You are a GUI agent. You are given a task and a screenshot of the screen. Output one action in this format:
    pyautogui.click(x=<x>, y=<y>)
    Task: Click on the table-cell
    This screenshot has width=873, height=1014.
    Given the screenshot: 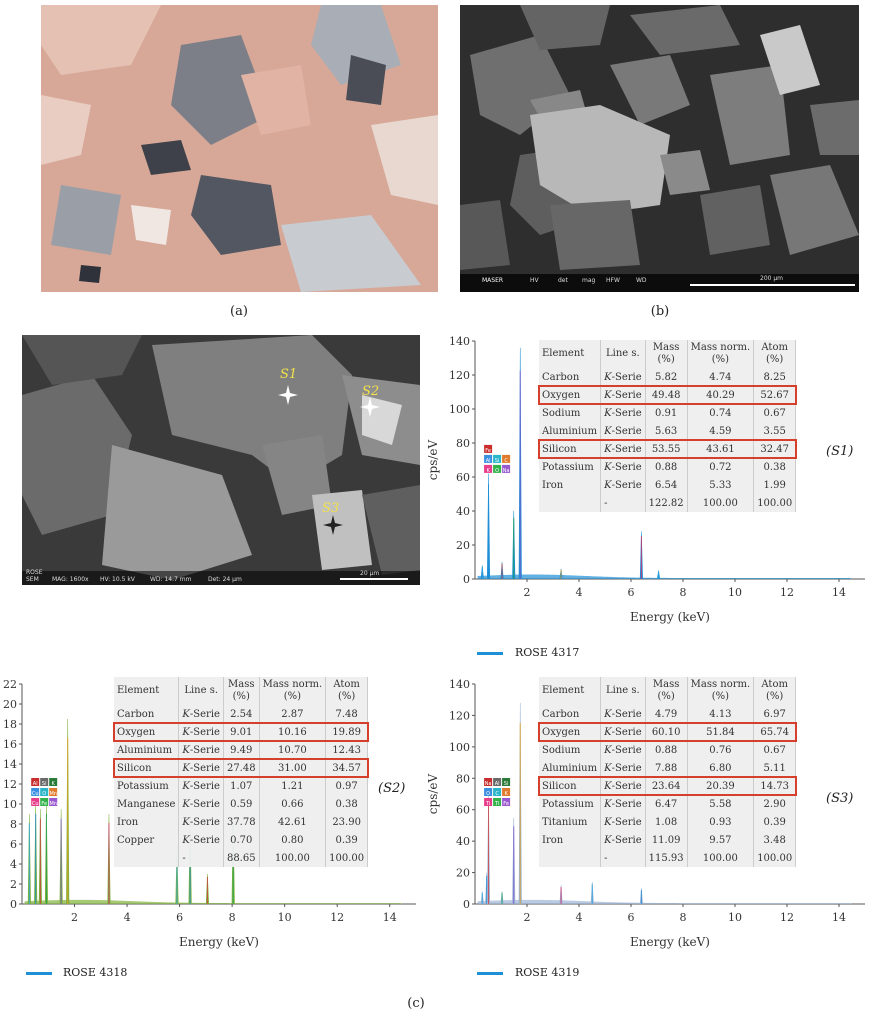 What is the action you would take?
    pyautogui.click(x=147, y=858)
    